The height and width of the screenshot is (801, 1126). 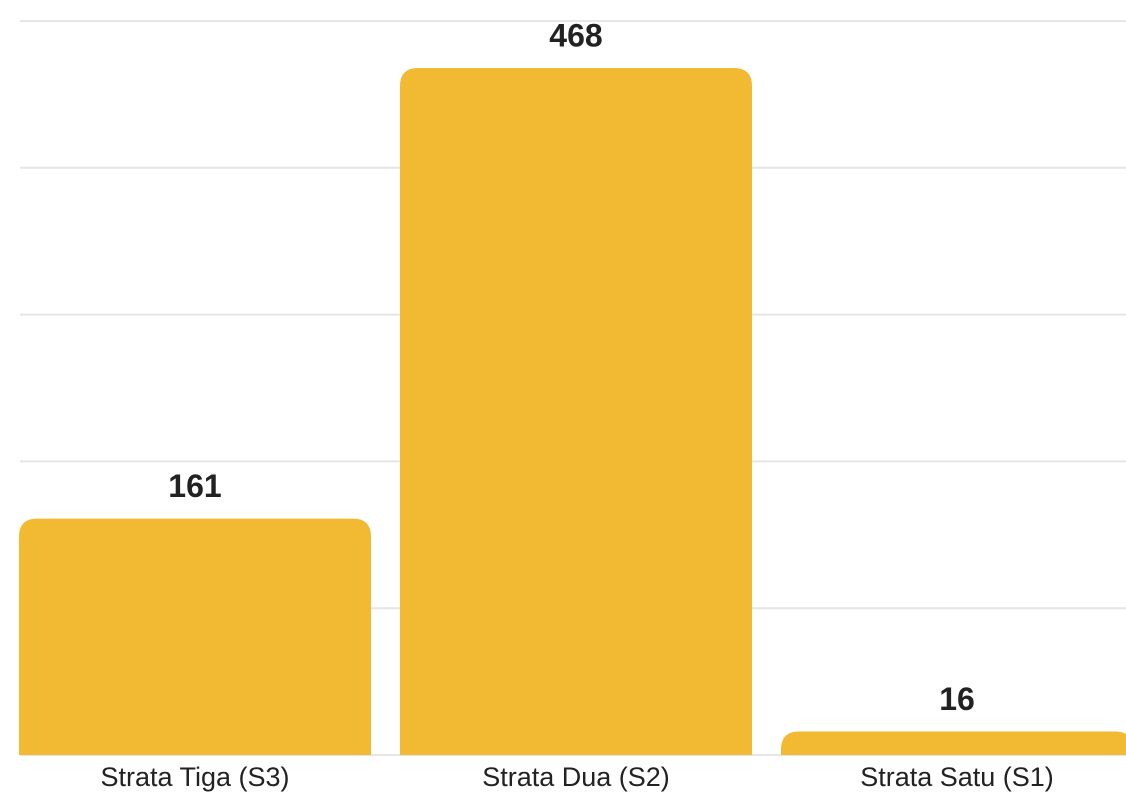 What do you see at coordinates (194, 777) in the screenshot?
I see `x-tick-label: Strata Tiga (S3)` at bounding box center [194, 777].